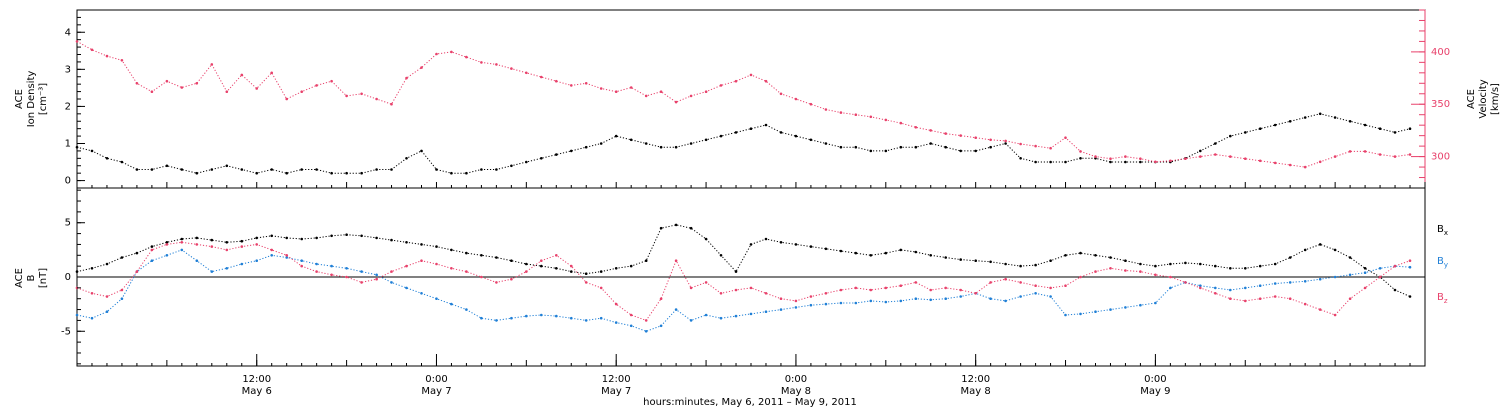  Describe the element at coordinates (436, 379) in the screenshot. I see `xtick-time-label: 0:00` at that location.